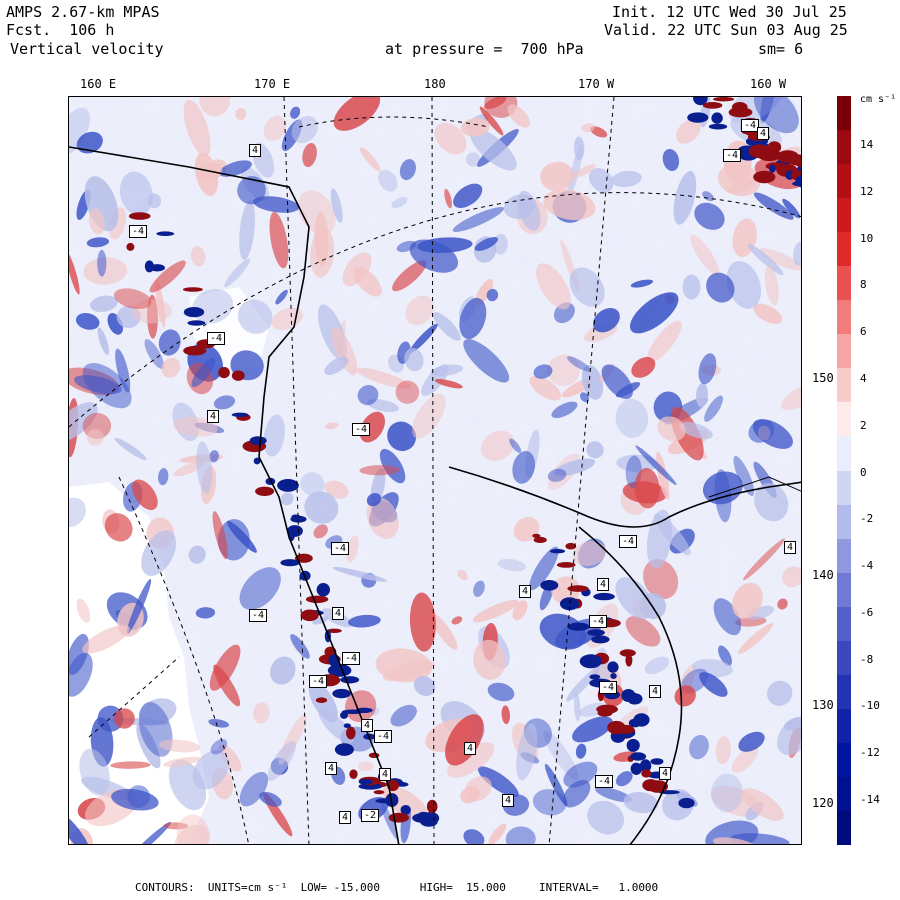  Describe the element at coordinates (867, 612) in the screenshot. I see `colorbar-tick-label: -6` at that location.